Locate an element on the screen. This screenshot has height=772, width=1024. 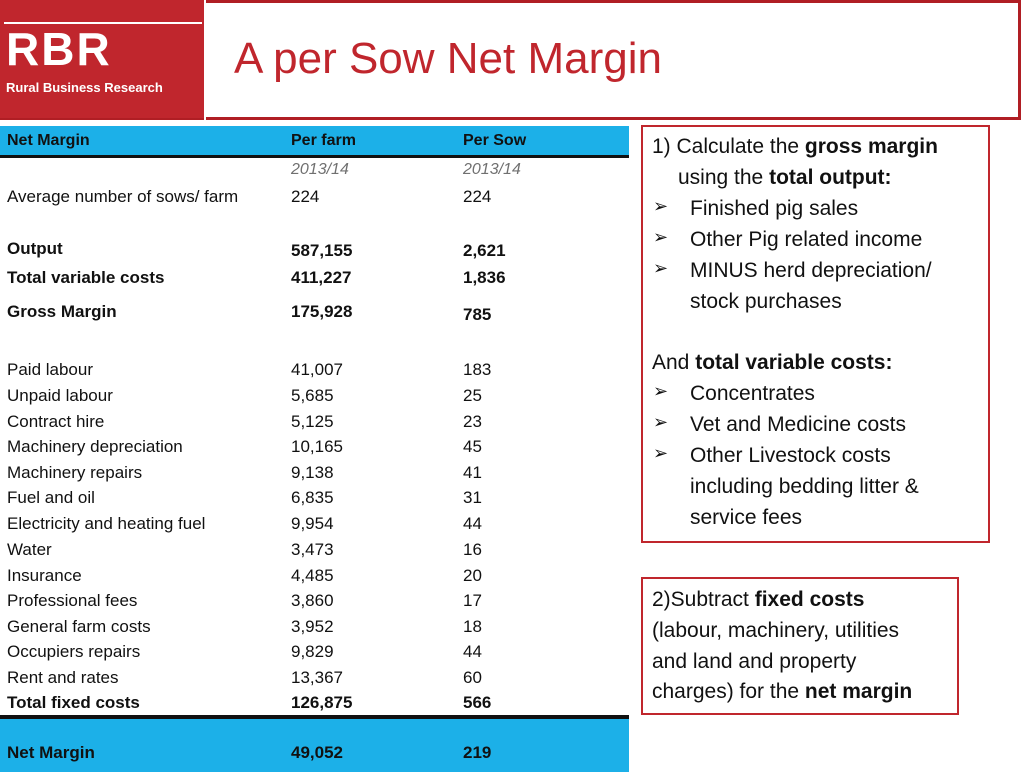
callout-bold: net margin is located at coordinates (858, 691).